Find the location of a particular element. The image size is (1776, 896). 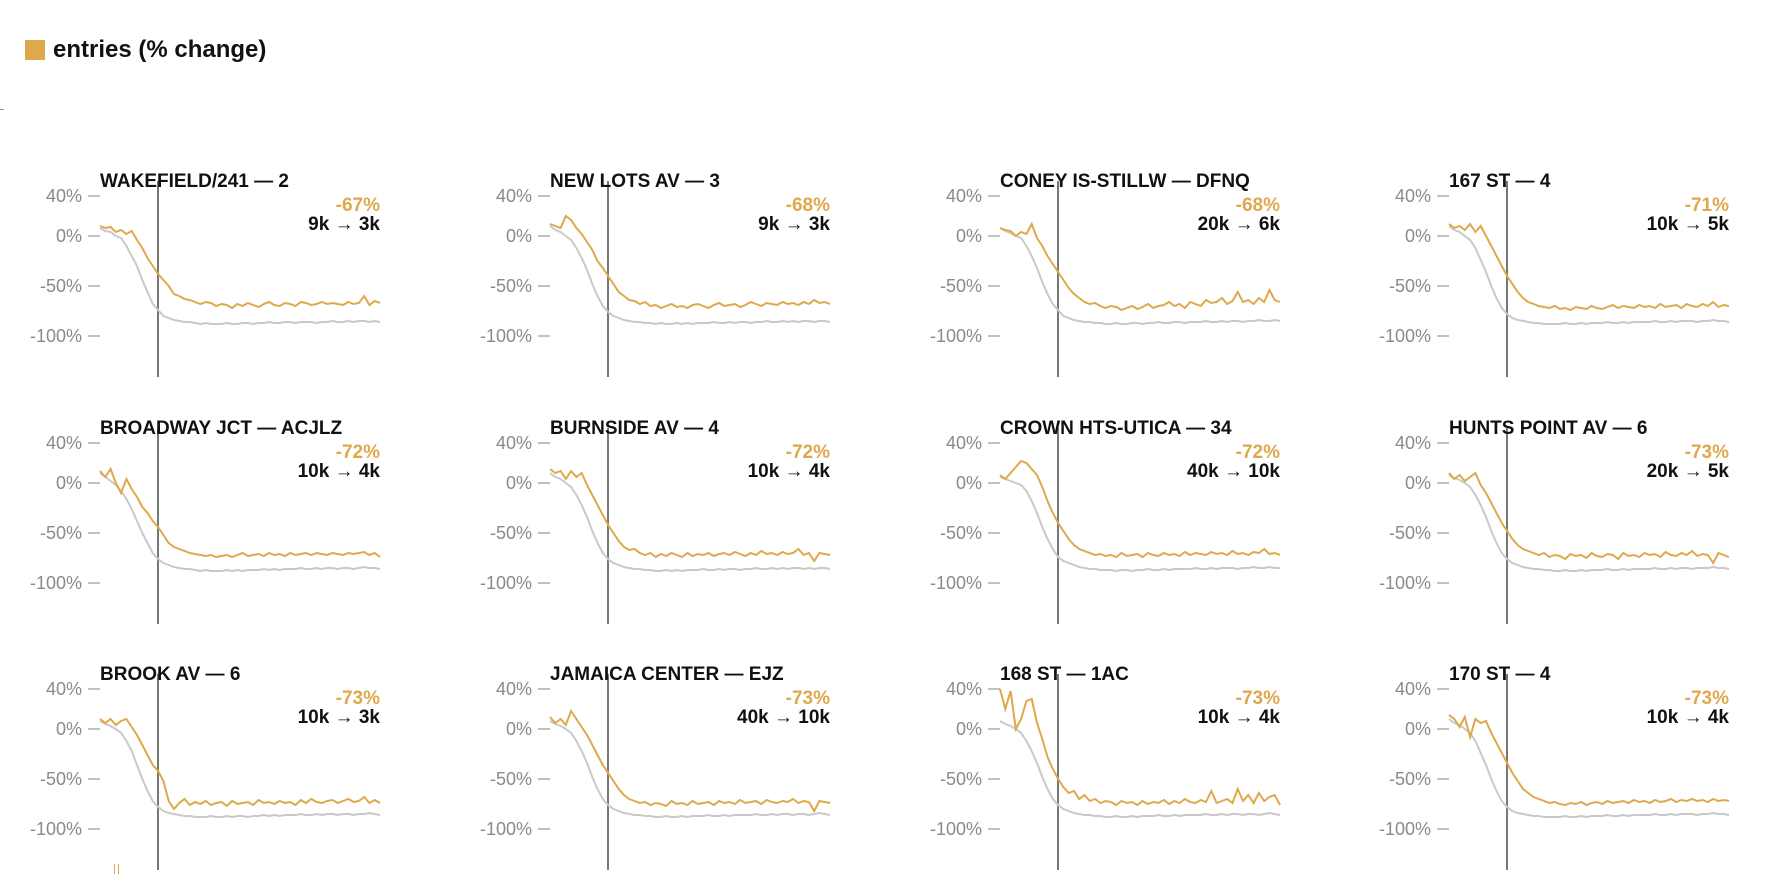

panel-title: CONEY IS-STILLW — DFNQ is located at coordinates (1125, 181).